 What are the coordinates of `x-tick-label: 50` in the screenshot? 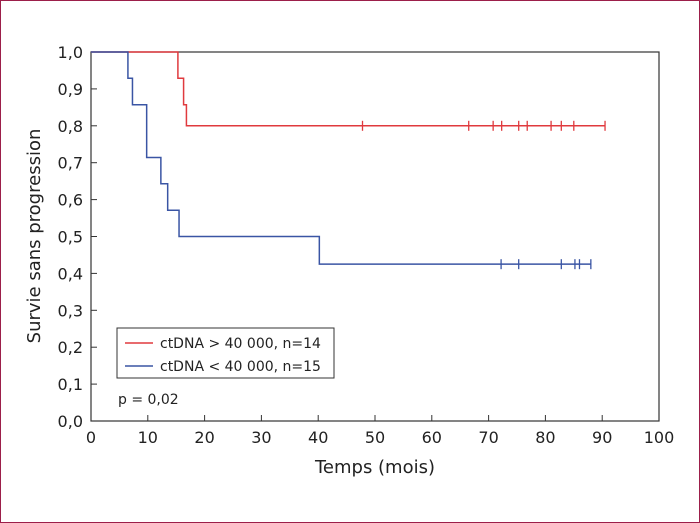 It's located at (375, 437).